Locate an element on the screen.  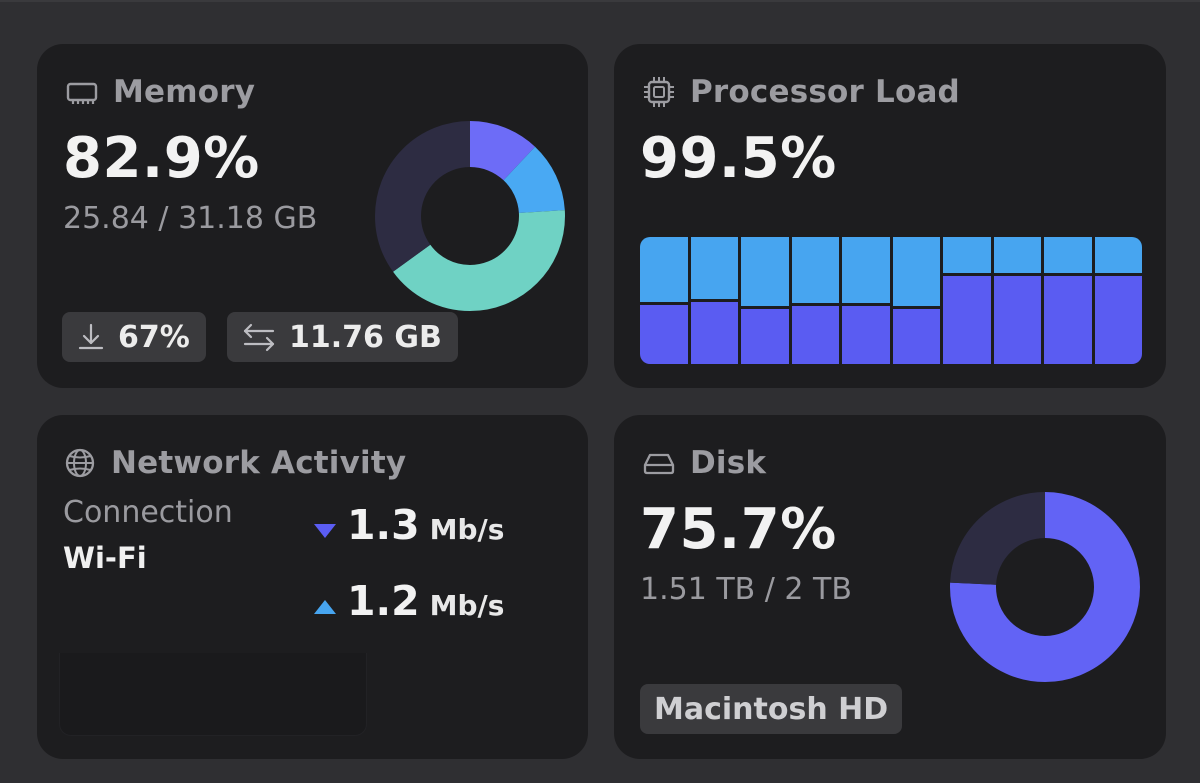
memory-pressure-chip: 67% is located at coordinates (134, 337).